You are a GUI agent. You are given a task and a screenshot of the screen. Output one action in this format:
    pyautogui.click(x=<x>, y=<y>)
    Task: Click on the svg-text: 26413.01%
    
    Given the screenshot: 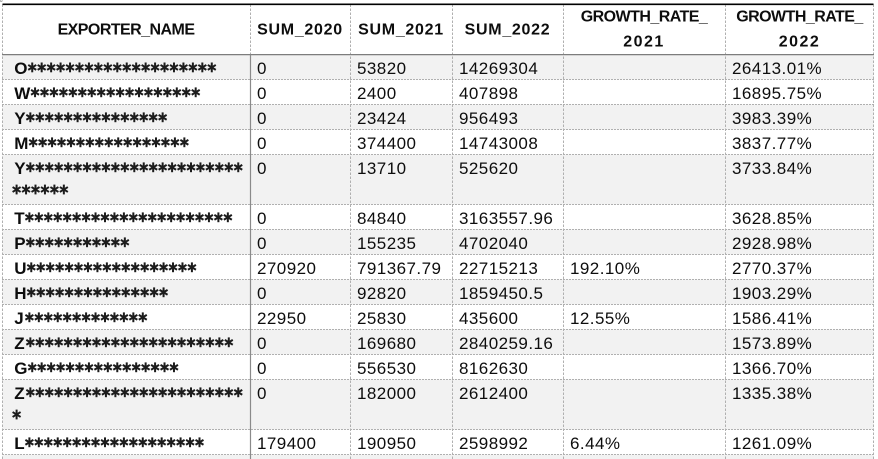 What is the action you would take?
    pyautogui.click(x=777, y=68)
    